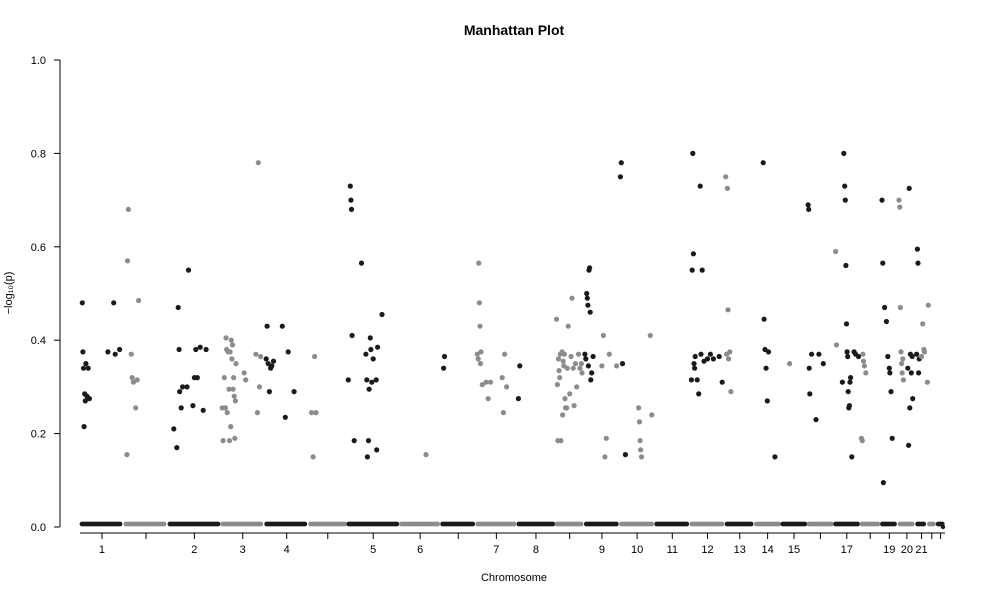 The width and height of the screenshot is (1000, 600). What do you see at coordinates (514, 578) in the screenshot?
I see `x-axis-label: Chromosome` at bounding box center [514, 578].